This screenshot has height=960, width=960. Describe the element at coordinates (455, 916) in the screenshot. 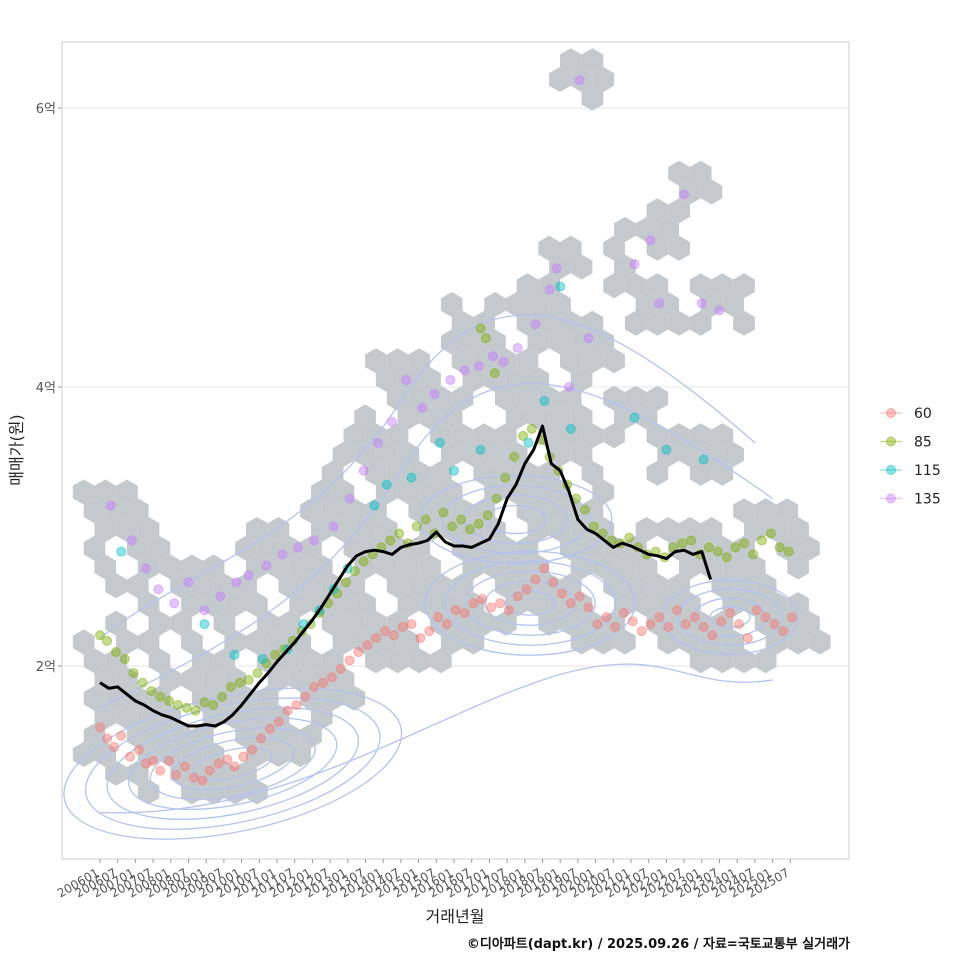

I see `x-axis-title: 거래년월` at that location.